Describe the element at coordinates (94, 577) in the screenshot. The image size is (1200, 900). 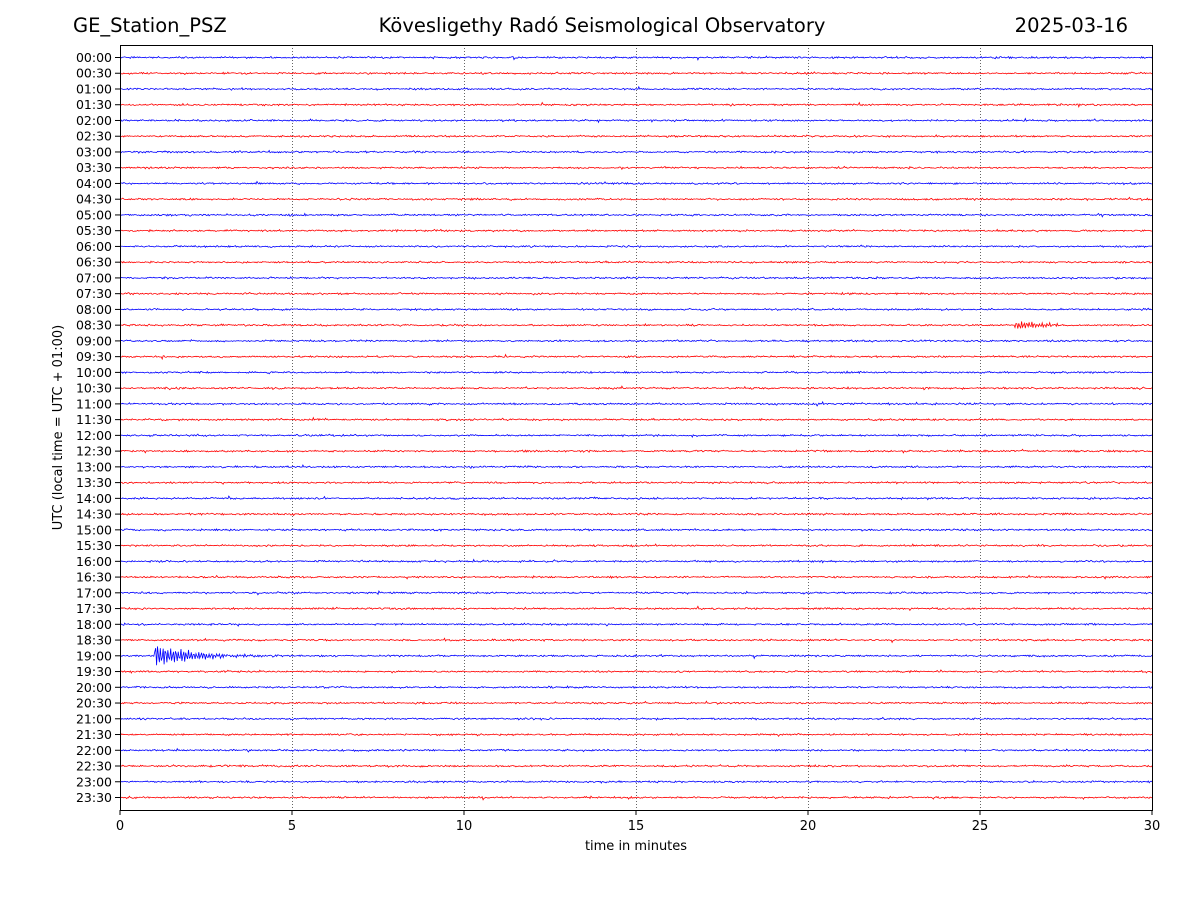
I see `y-tick-label: 16:30` at that location.